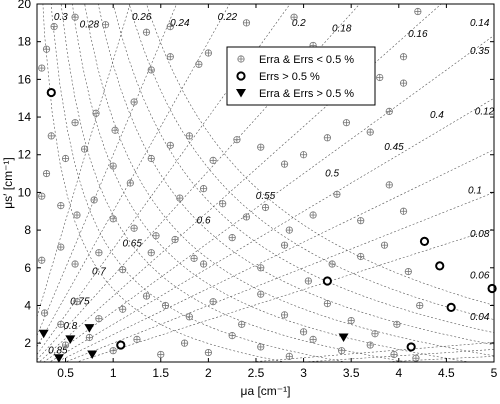 The height and width of the screenshot is (404, 500). Describe the element at coordinates (241, 59) in the screenshot. I see `legend-marker-low-error` at that location.